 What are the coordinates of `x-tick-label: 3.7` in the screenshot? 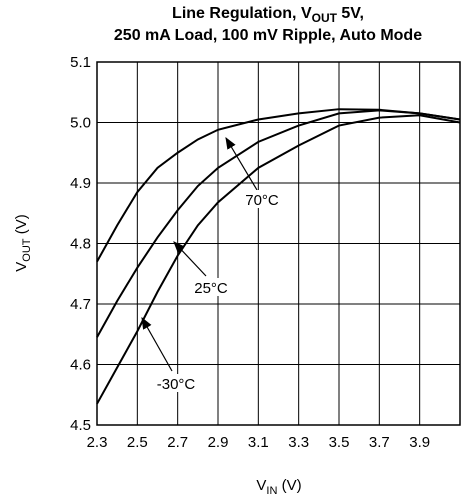 It's located at (379, 442).